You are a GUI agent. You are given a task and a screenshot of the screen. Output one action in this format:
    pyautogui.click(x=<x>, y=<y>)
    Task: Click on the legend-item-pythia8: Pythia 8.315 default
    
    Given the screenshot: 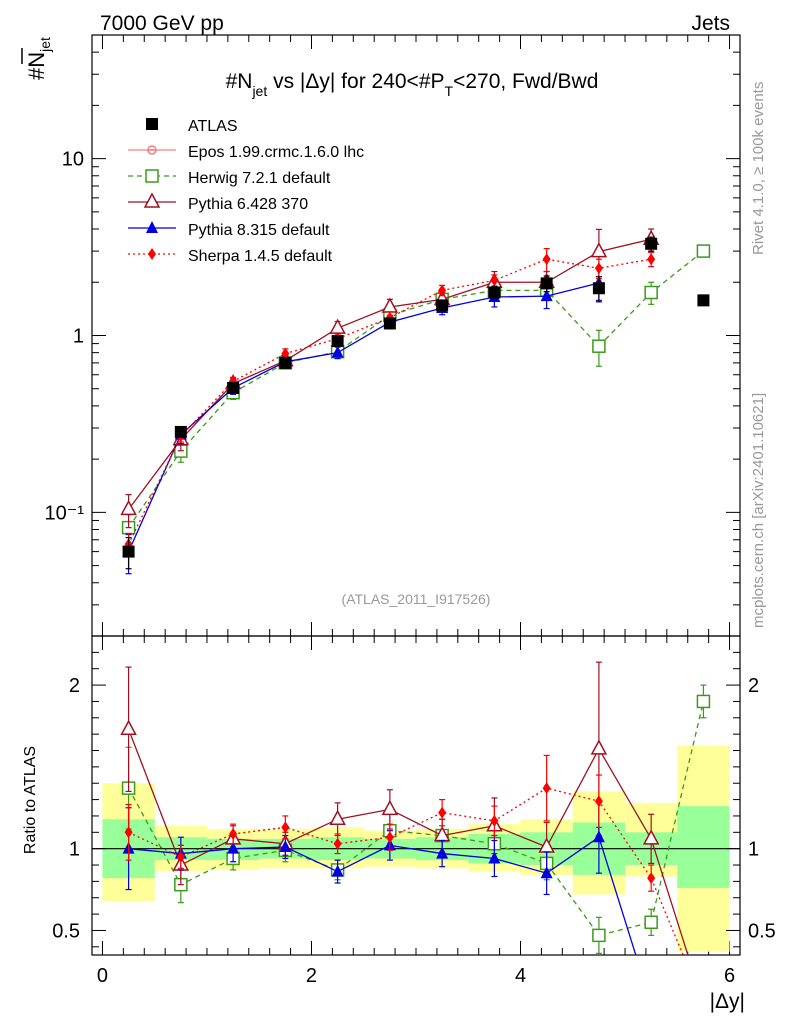 What is the action you would take?
    pyautogui.click(x=229, y=230)
    